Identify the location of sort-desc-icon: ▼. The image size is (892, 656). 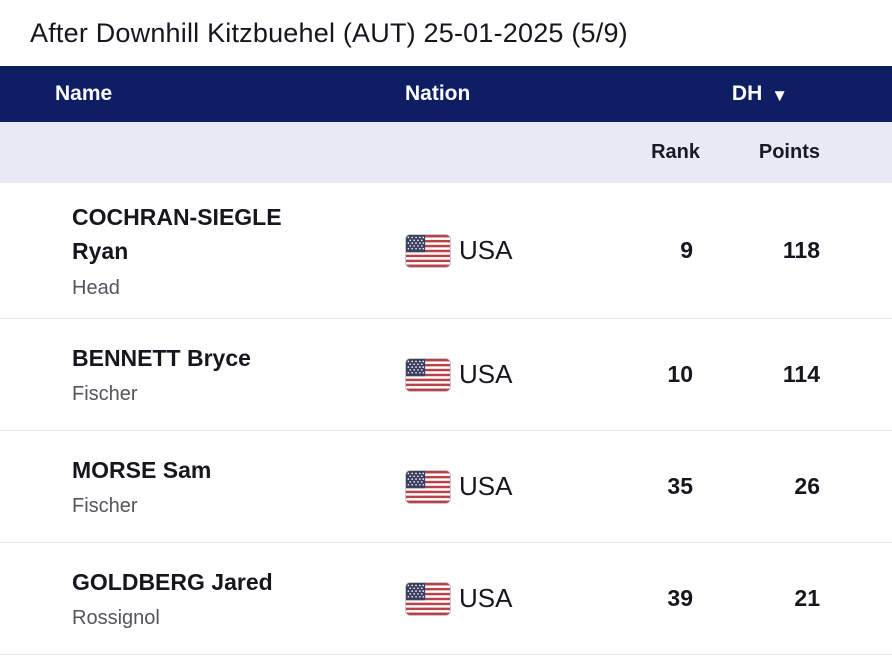
(780, 95).